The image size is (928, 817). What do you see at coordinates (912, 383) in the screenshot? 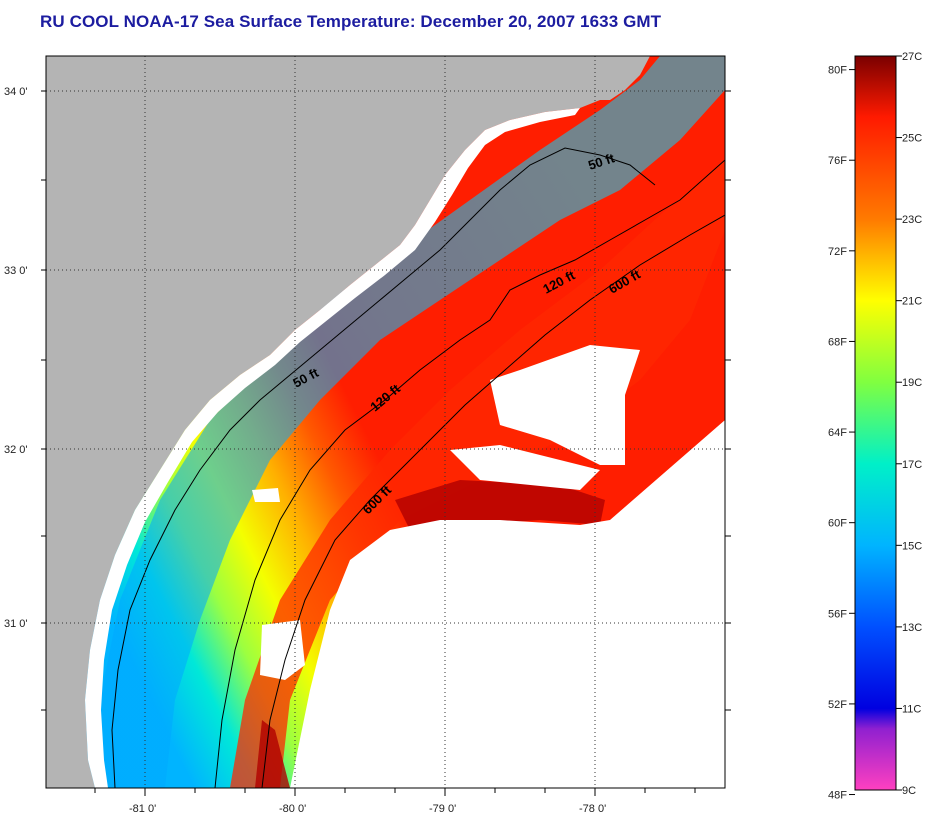
I see `colorbar-label-c-4: 19C` at bounding box center [912, 383].